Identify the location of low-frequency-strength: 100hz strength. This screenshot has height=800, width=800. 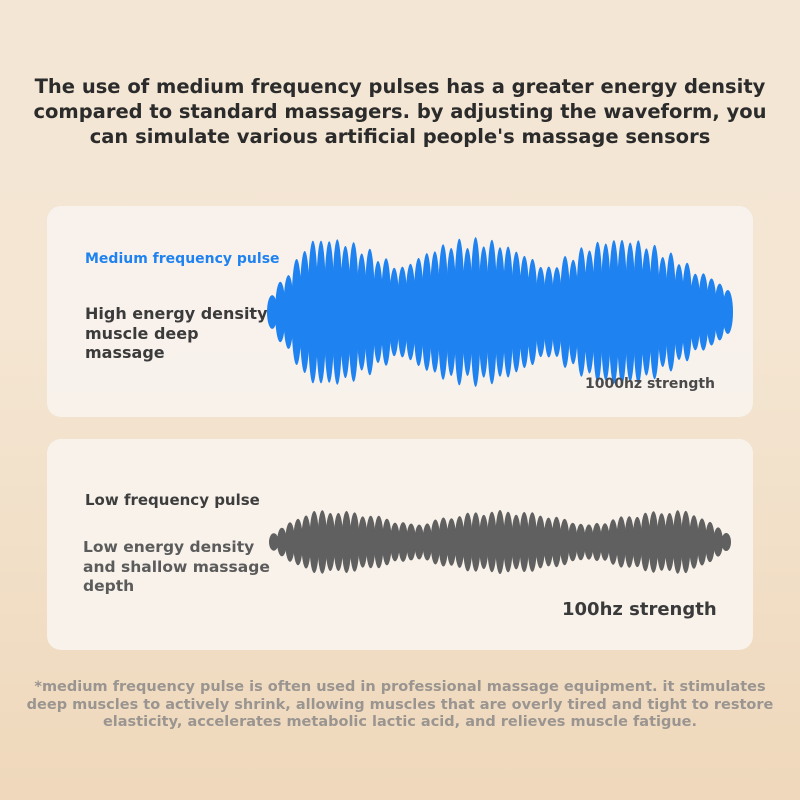
(639, 609).